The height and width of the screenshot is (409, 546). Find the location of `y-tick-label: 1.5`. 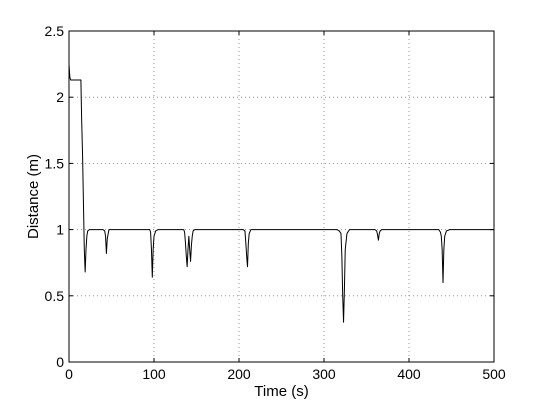

y-tick-label: 1.5 is located at coordinates (55, 163).